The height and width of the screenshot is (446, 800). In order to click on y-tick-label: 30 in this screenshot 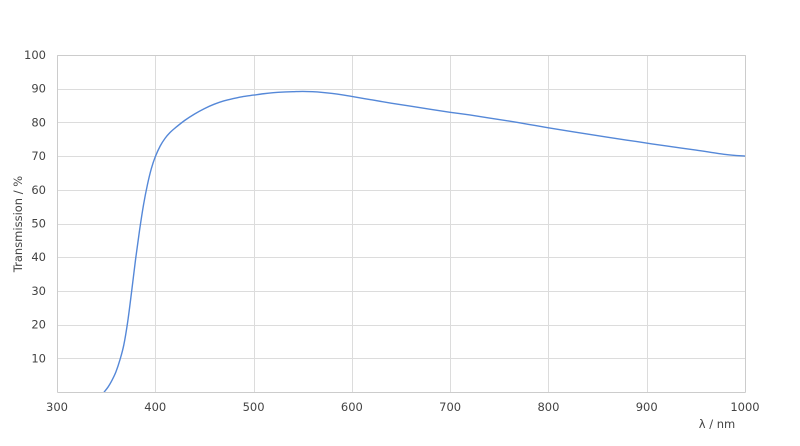, I will do `click(38, 291)`.